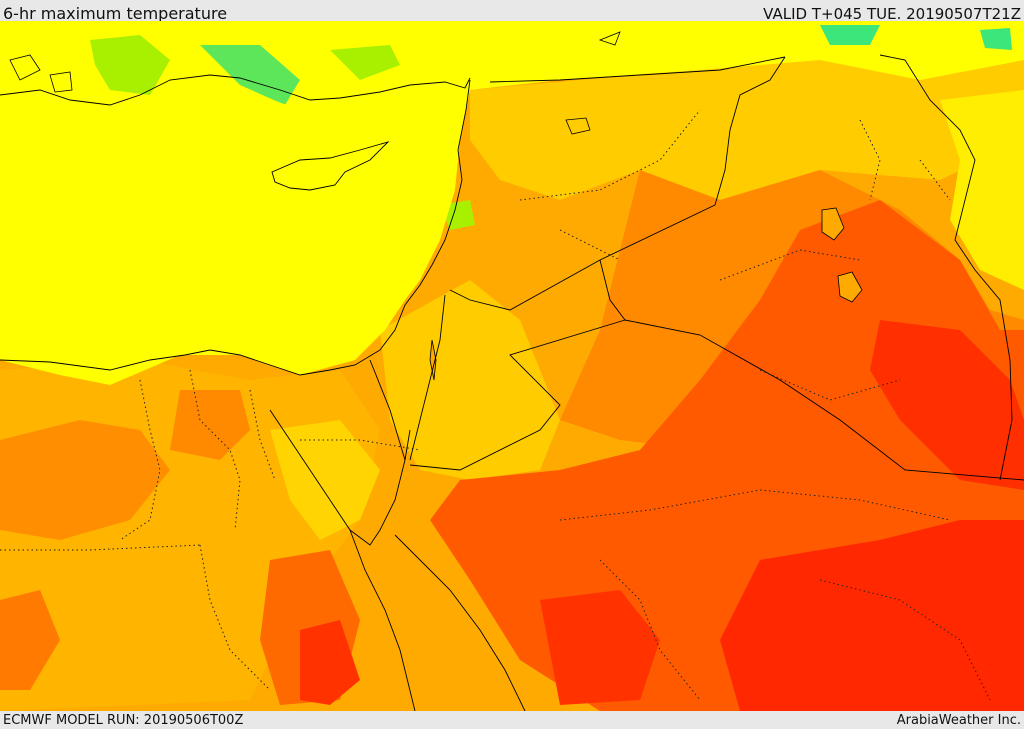 This screenshot has height=729, width=1024. What do you see at coordinates (460, 622) in the screenshot?
I see `red-sea-east-coast` at bounding box center [460, 622].